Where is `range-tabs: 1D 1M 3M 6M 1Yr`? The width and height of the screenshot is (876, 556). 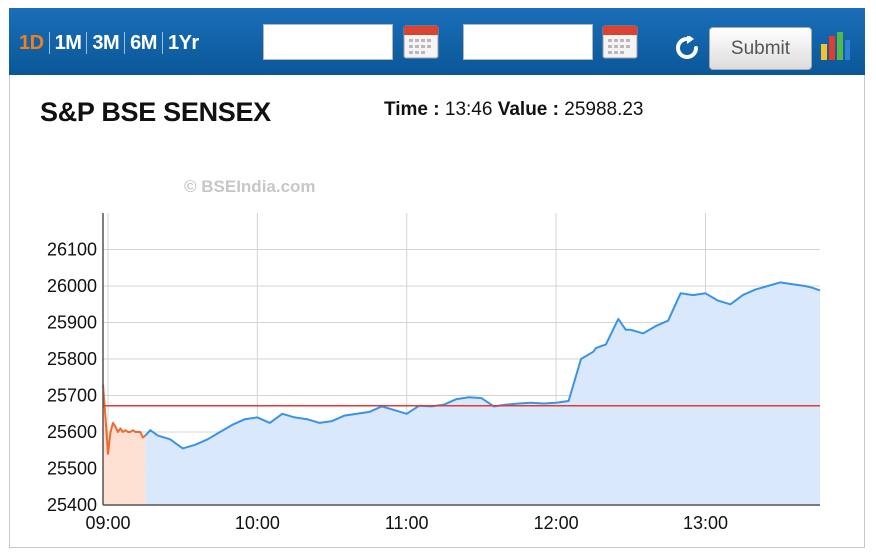
range-tabs: 1D 1M 3M 6M 1Yr is located at coordinates (109, 43).